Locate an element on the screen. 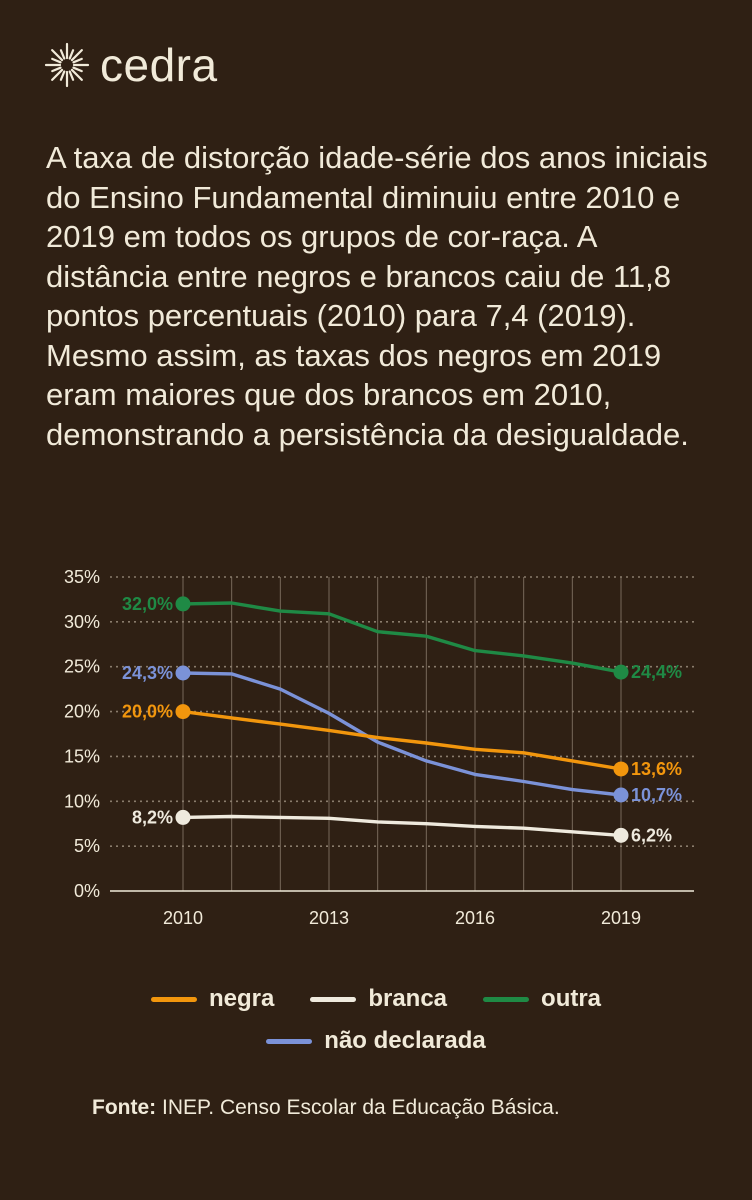 The image size is (752, 1200). legend-label: não declarada is located at coordinates (405, 1040).